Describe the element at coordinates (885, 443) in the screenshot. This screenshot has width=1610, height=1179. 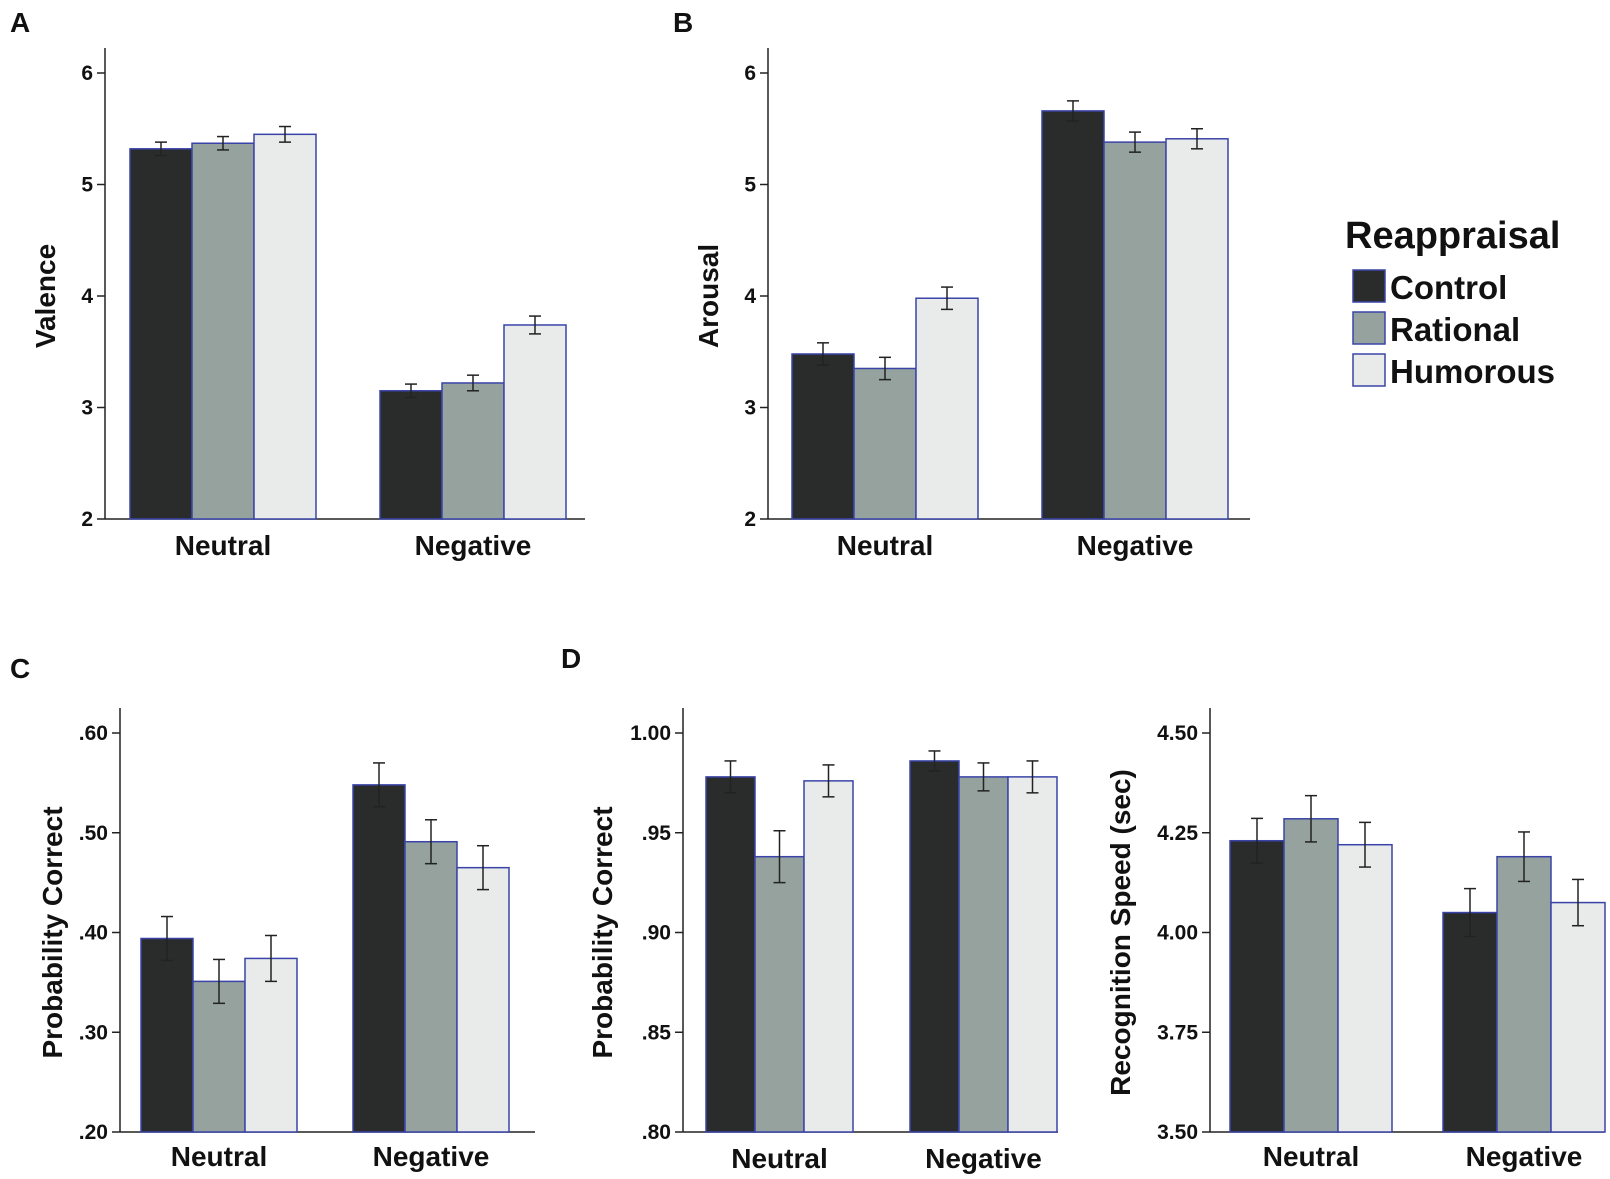
I see `bar-b-neutral-rational` at that location.